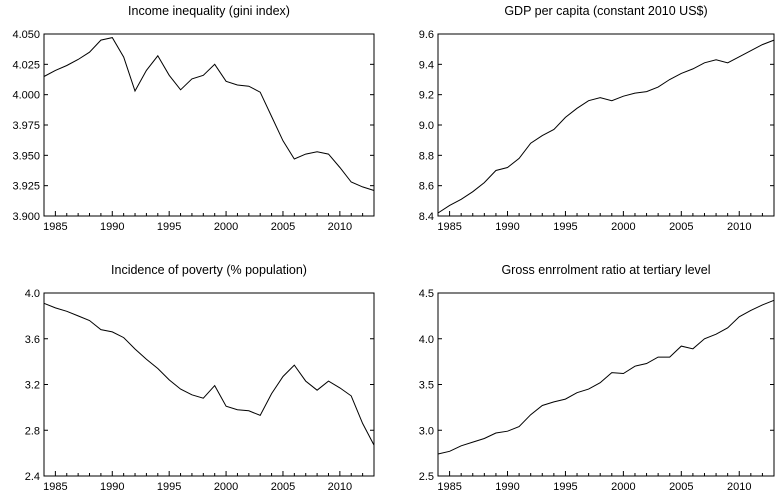  Describe the element at coordinates (426, 386) in the screenshot. I see `y-tick-label: 3.5` at that location.